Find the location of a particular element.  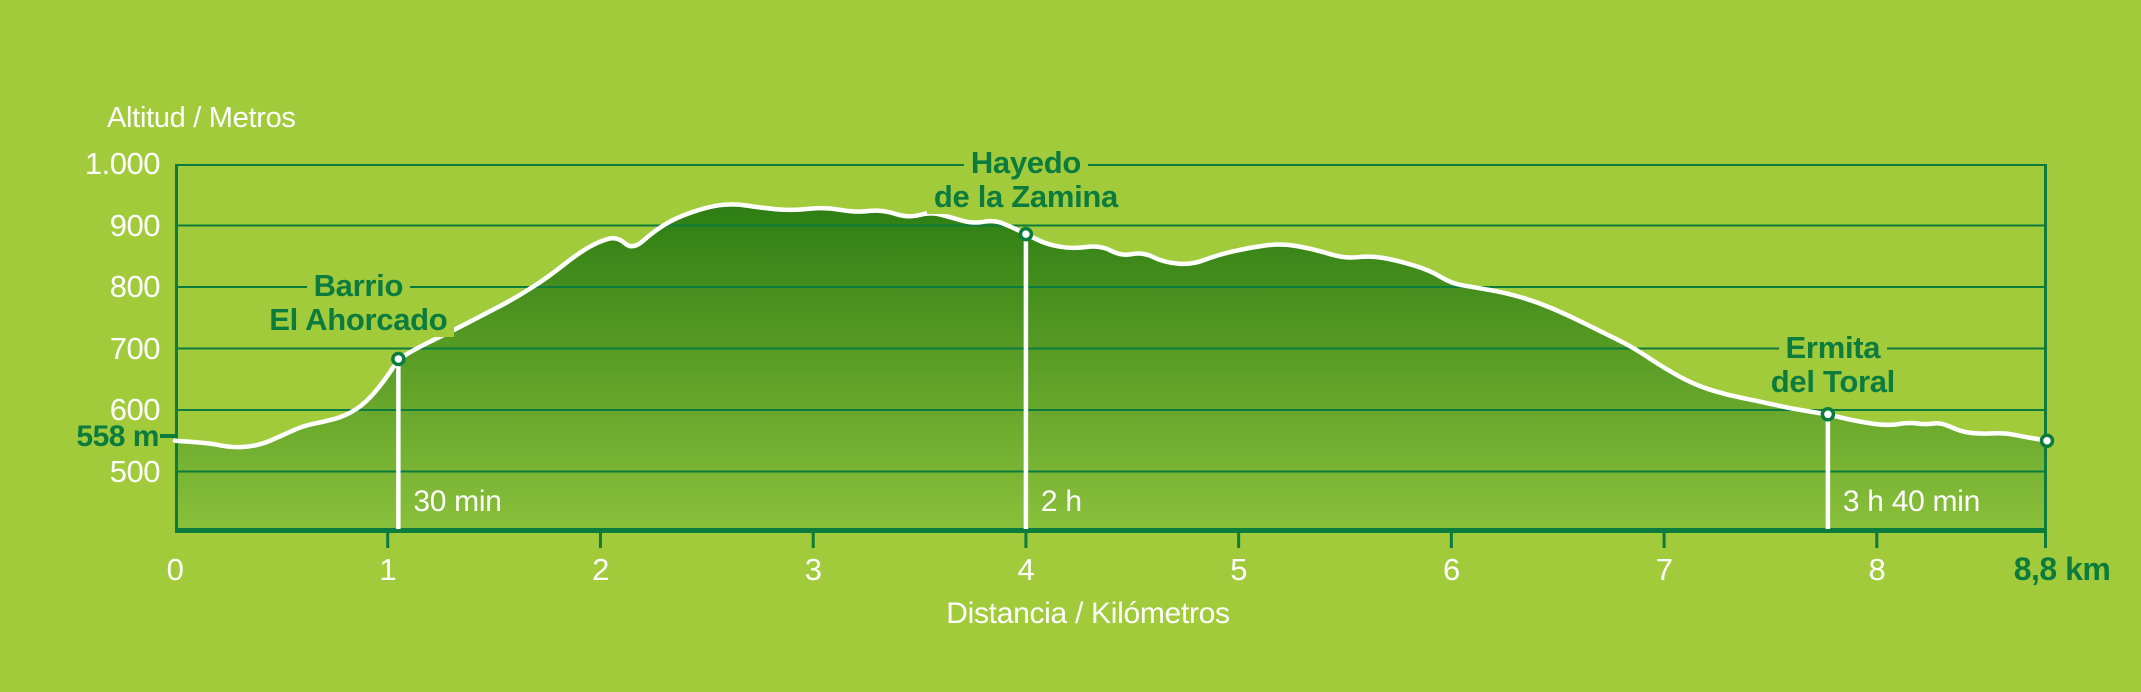

waypoint-label-1: Hayedo de la Zamina is located at coordinates (1026, 180).